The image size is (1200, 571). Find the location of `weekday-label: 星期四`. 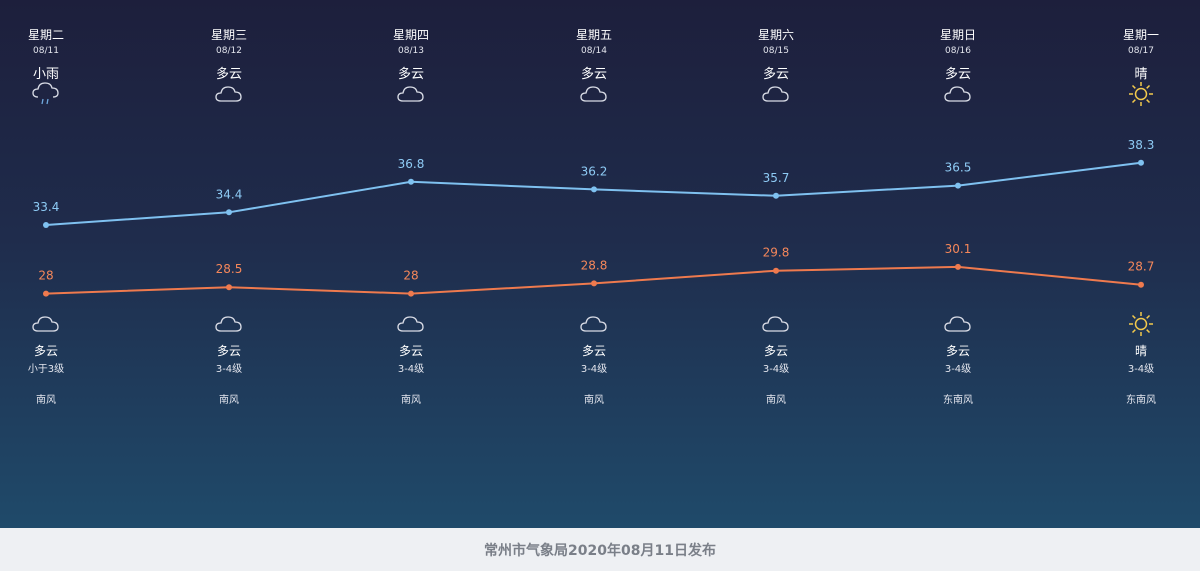

weekday-label: 星期四 is located at coordinates (410, 35).